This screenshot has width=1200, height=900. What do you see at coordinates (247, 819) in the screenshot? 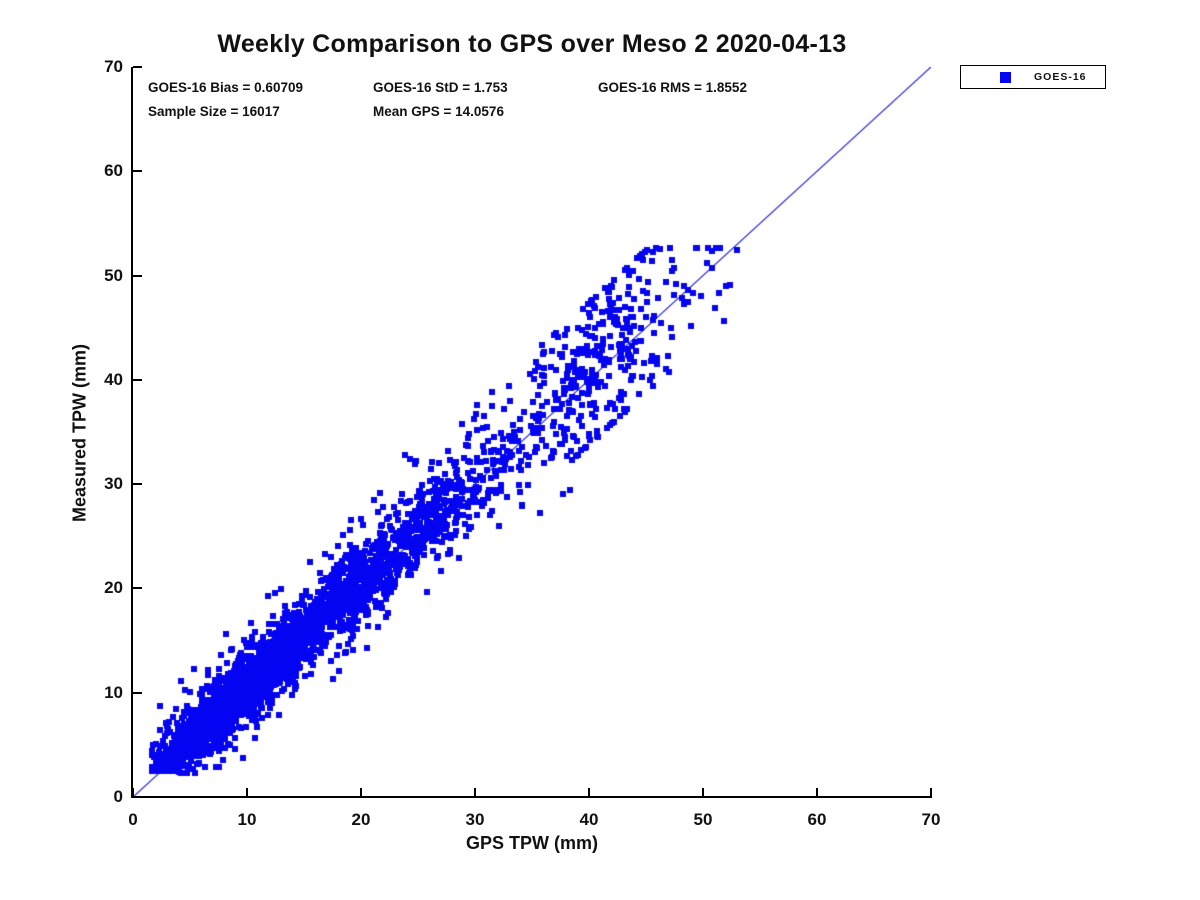
I see `x-tick-label: 10` at bounding box center [247, 819].